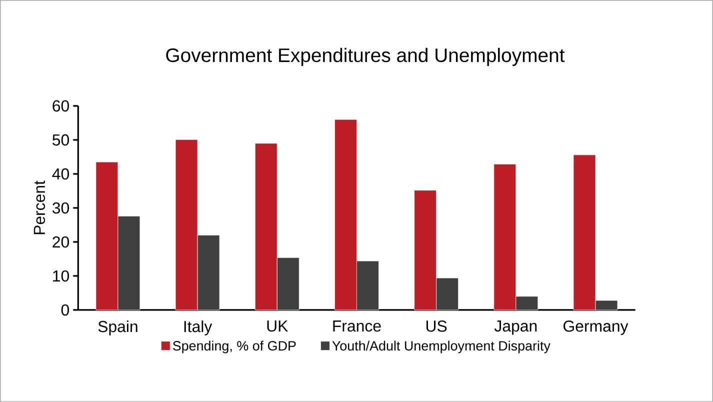 Image resolution: width=713 pixels, height=402 pixels. I want to click on y-tick-label: 40, so click(60, 174).